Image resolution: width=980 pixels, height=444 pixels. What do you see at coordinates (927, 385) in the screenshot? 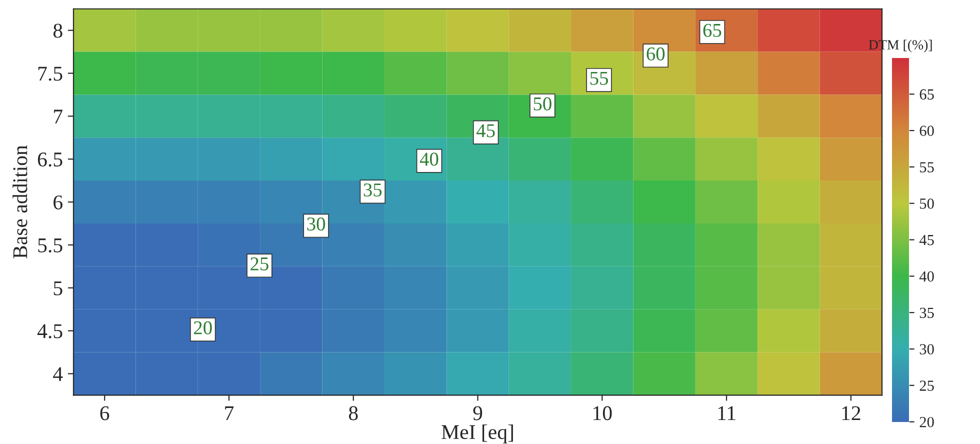
I see `color-bar-label: 25` at bounding box center [927, 385].